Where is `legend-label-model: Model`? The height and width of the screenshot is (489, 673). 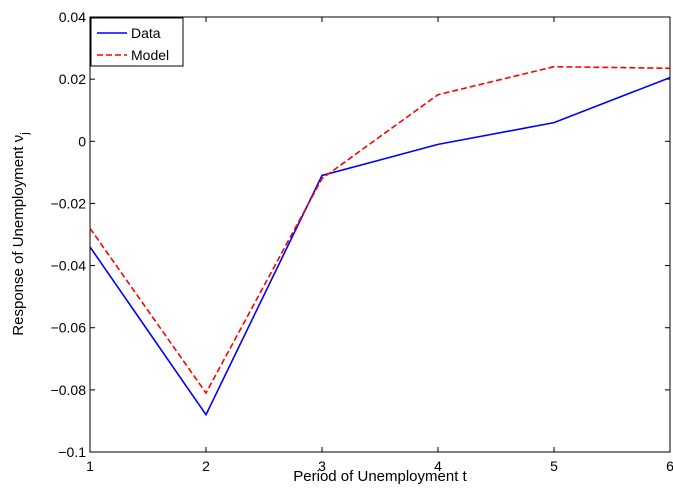
legend-label-model: Model is located at coordinates (150, 55).